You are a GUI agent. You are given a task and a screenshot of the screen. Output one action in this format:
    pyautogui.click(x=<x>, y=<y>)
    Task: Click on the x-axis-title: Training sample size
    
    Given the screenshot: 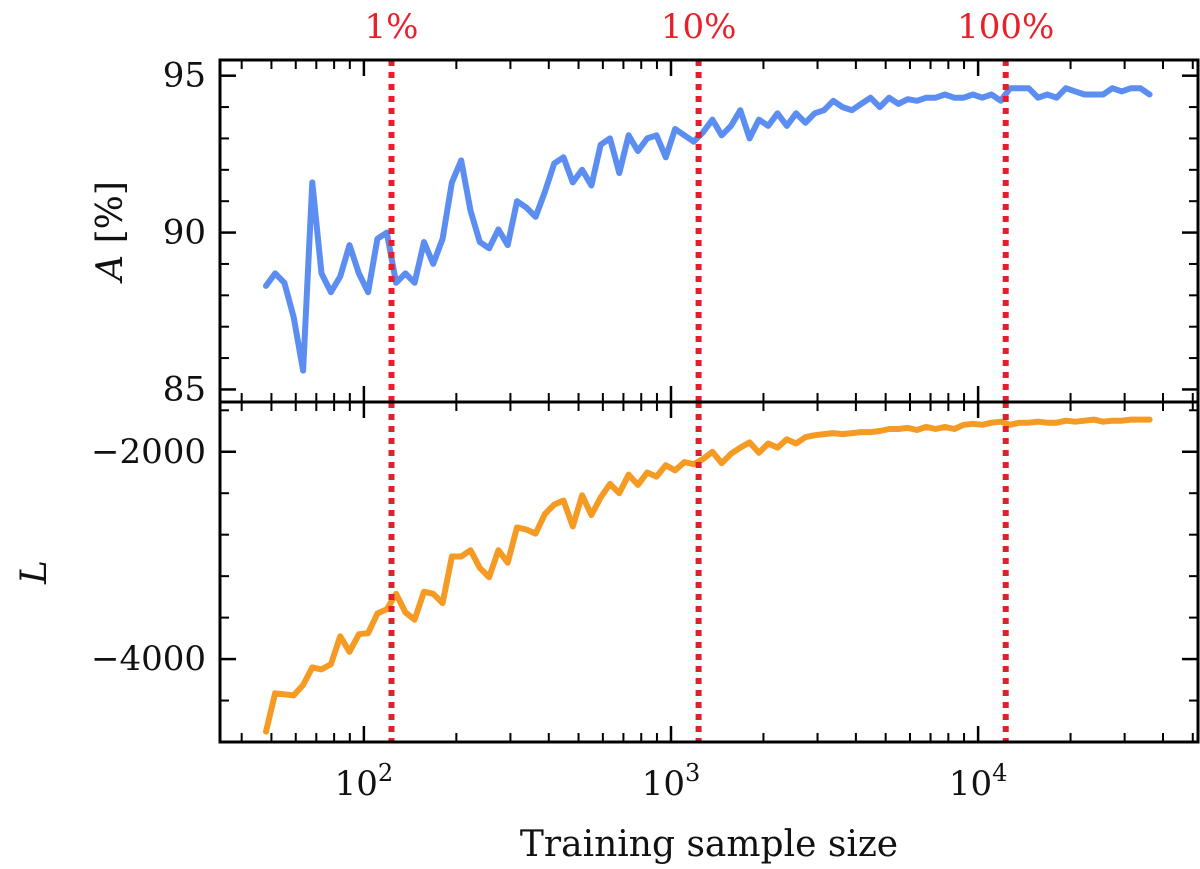 What is the action you would take?
    pyautogui.click(x=709, y=844)
    